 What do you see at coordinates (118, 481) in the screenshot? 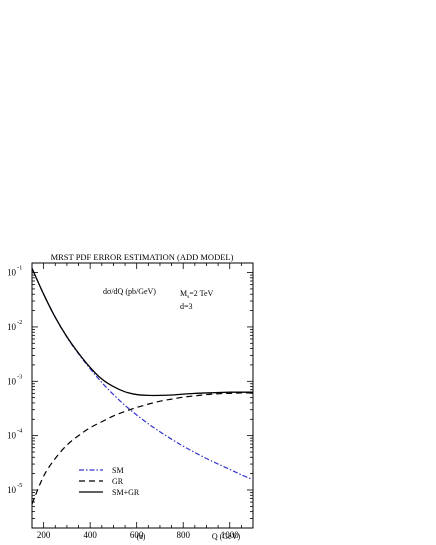
I see `legend-label: GR` at bounding box center [118, 481].